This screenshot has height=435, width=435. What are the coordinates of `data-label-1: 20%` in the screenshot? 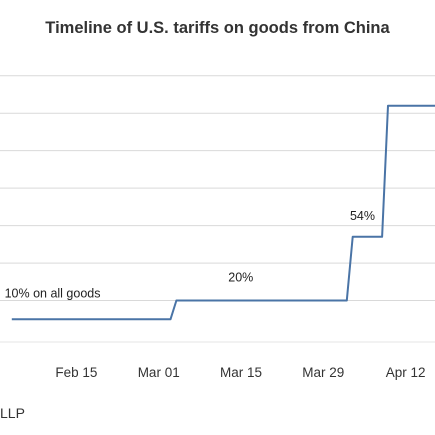 It's located at (240, 278).